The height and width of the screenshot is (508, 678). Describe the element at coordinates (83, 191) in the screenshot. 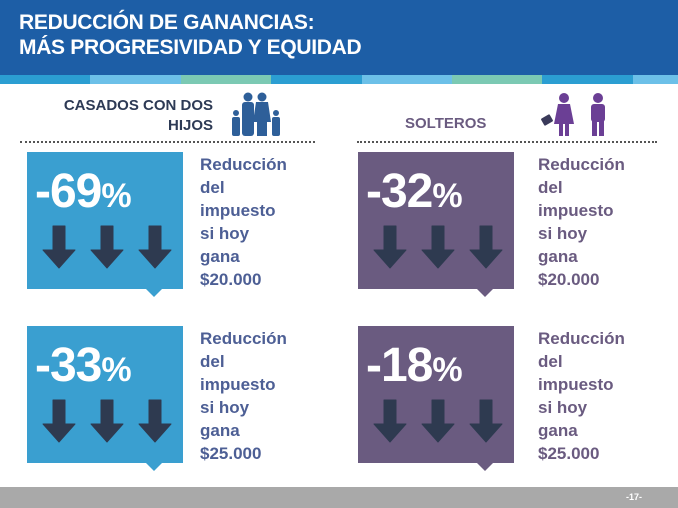

I see `percentage-value: -69%` at that location.